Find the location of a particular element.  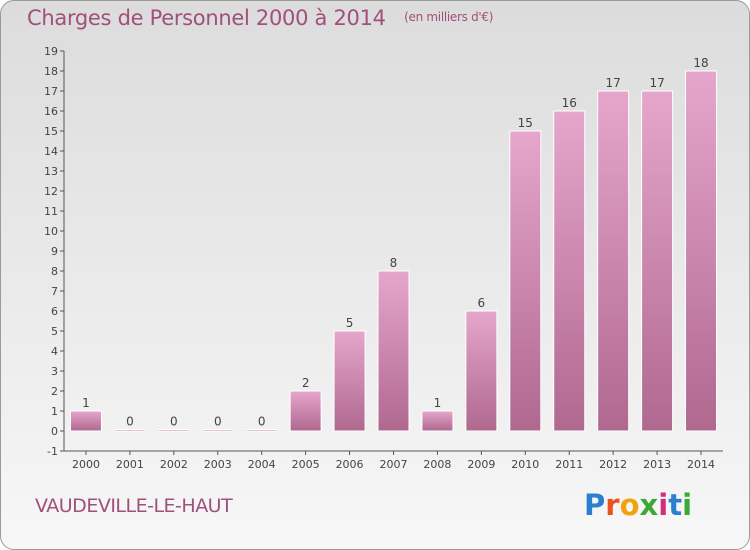

x-tick-label: 2008 is located at coordinates (437, 464).